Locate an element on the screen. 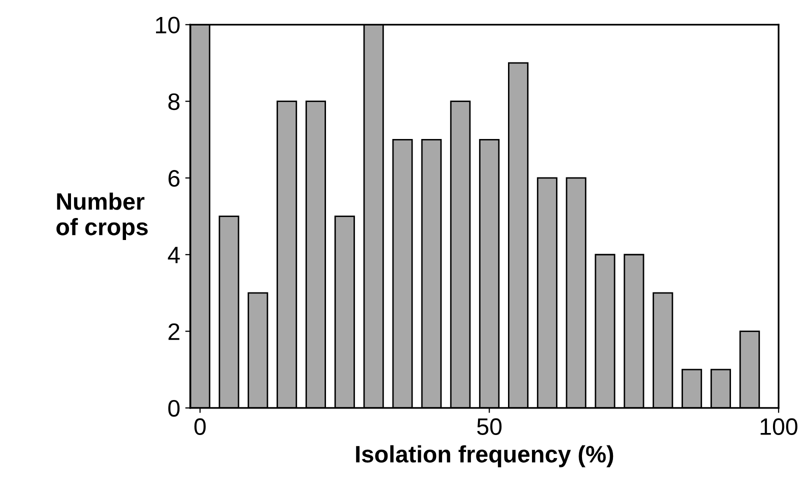  y-tick-label: 8 is located at coordinates (174, 101).